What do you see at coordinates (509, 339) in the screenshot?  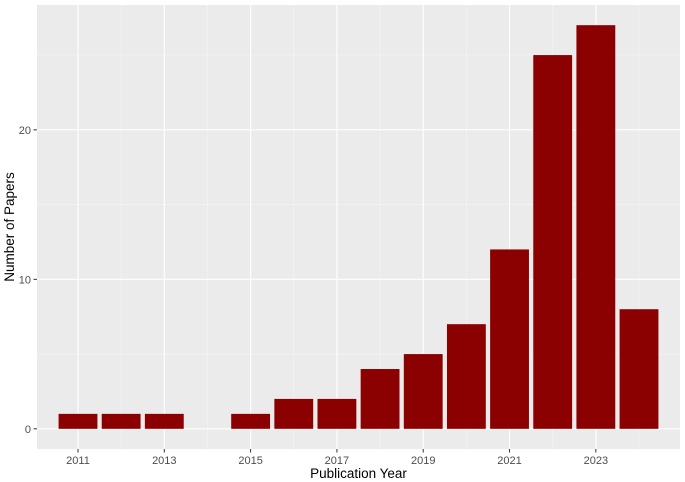 I see `bar-2021` at bounding box center [509, 339].